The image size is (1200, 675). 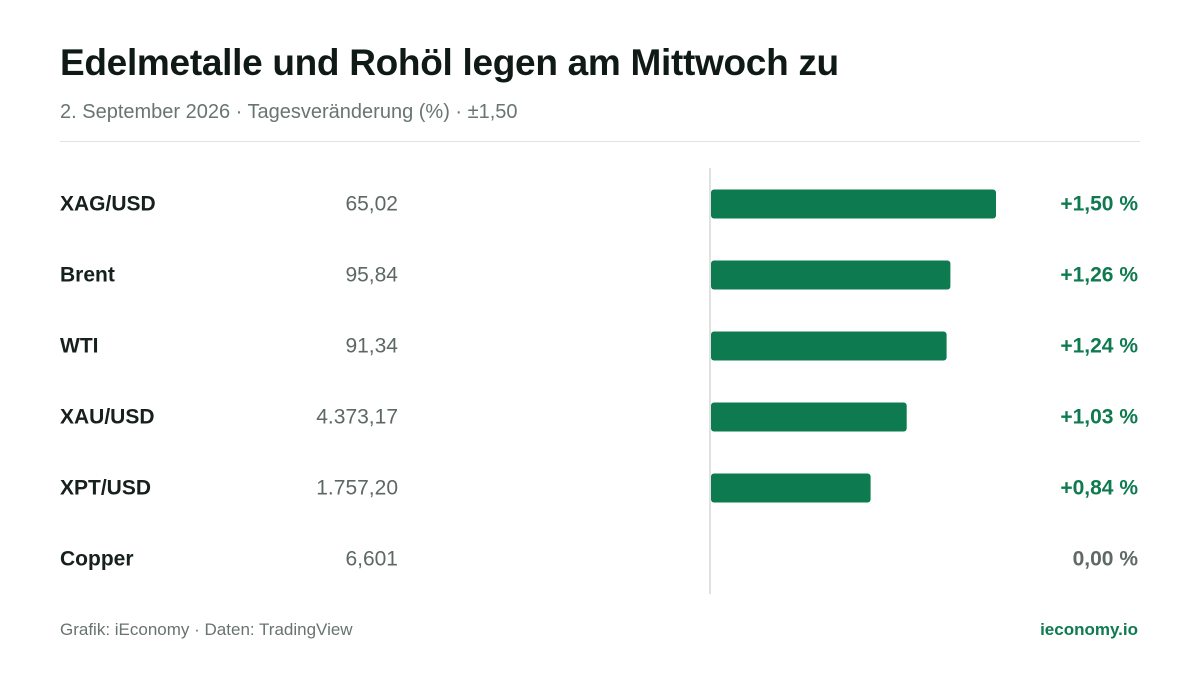 I want to click on price-label: 1.757,20, so click(x=357, y=488).